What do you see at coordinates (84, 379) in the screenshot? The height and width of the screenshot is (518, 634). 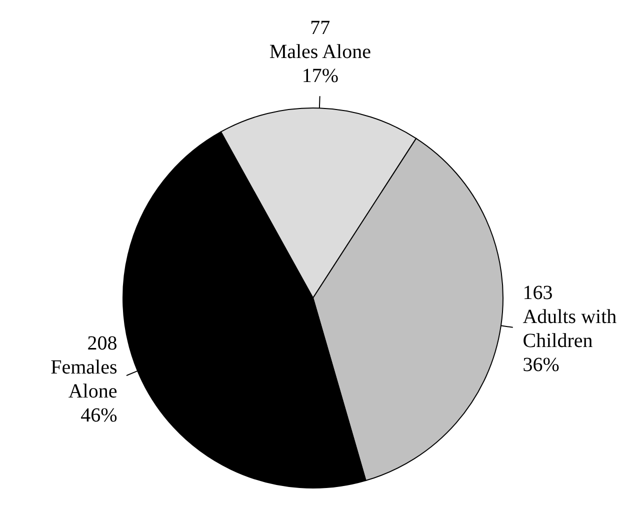 I see `slice-label: Females Alone` at bounding box center [84, 379].